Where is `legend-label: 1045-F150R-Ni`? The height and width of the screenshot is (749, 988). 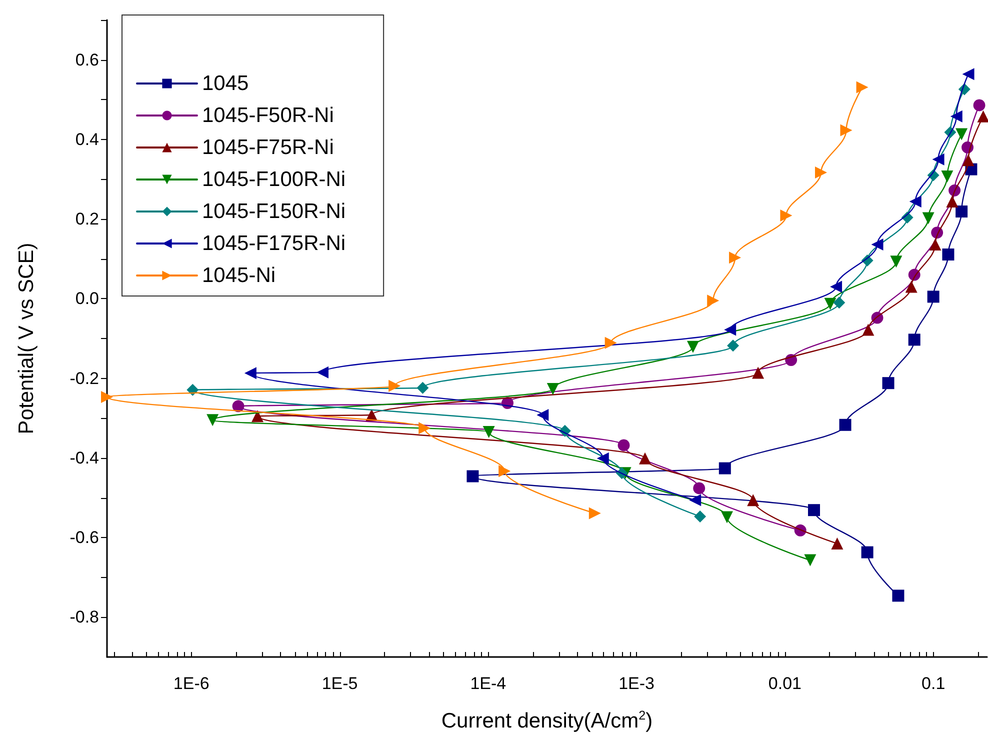
legend-label: 1045-F150R-Ni is located at coordinates (274, 211).